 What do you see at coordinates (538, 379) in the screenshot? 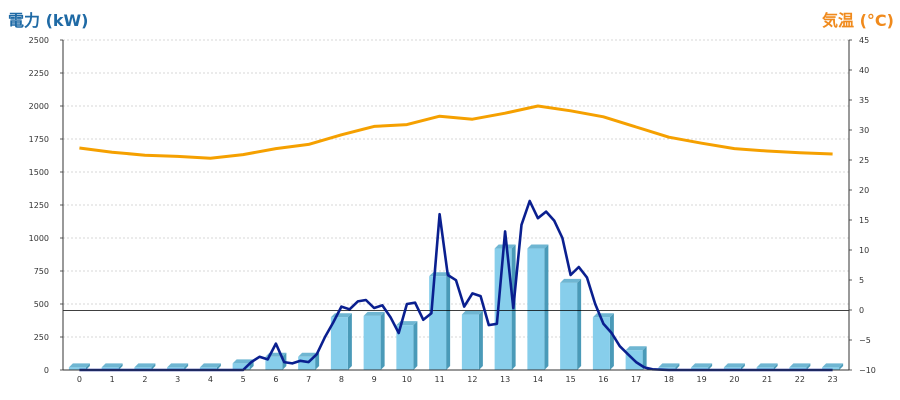
I see `x-tick-label: 14` at bounding box center [538, 379].